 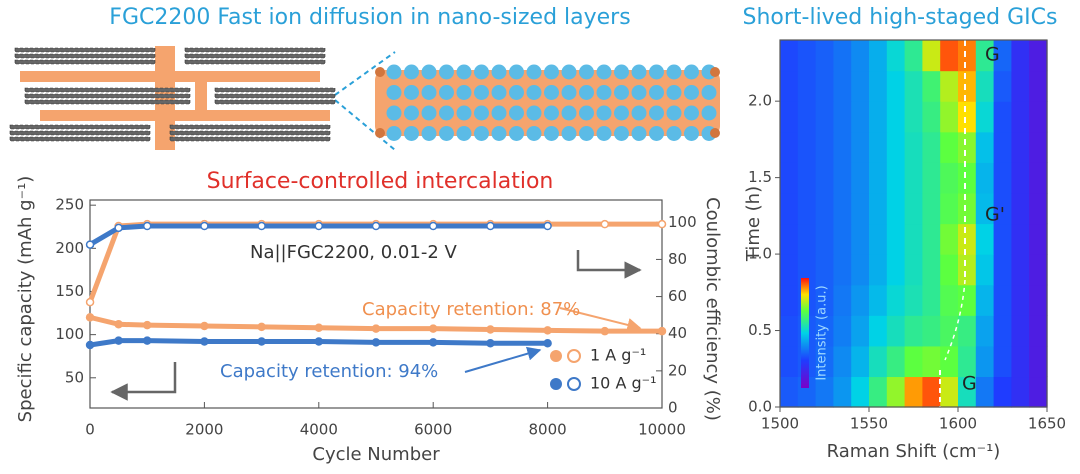 What do you see at coordinates (90, 430) in the screenshot?
I see `x-tick-label: 0` at bounding box center [90, 430].